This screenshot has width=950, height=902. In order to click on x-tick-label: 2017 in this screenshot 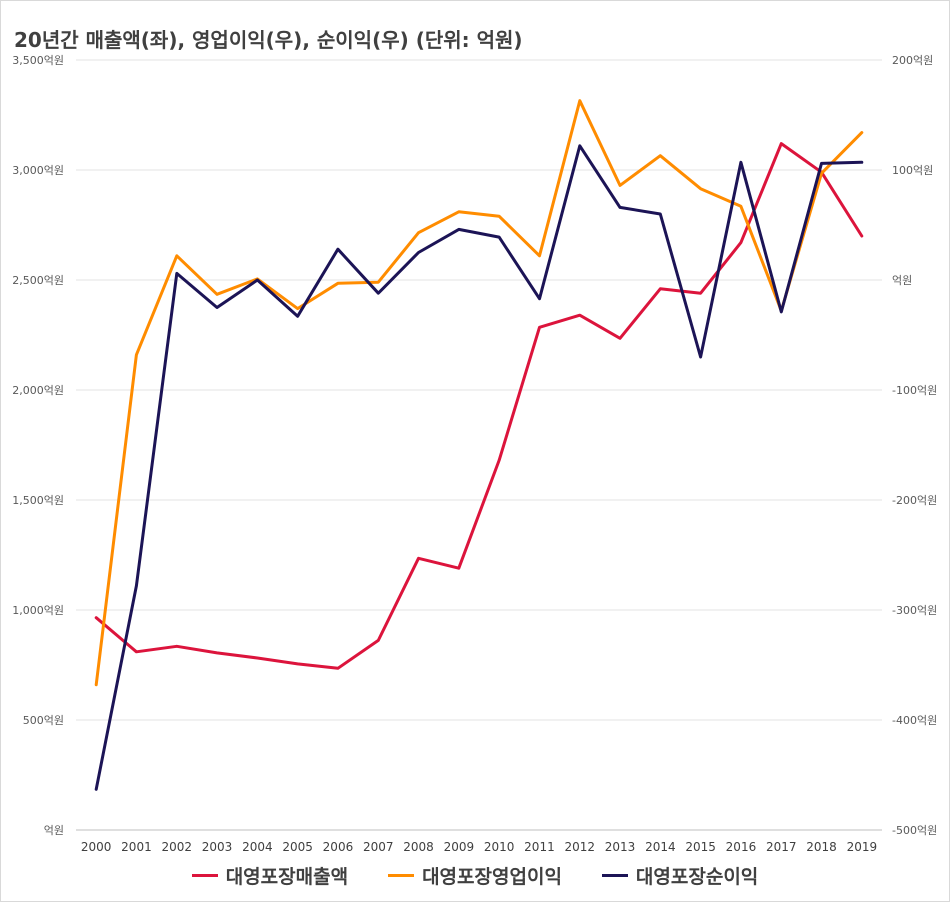, I will do `click(781, 847)`.